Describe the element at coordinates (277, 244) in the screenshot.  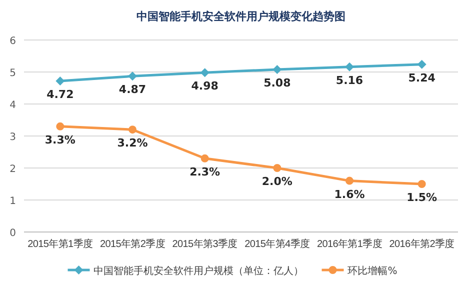
I see `x-tick-label: 2015年第4季度` at that location.